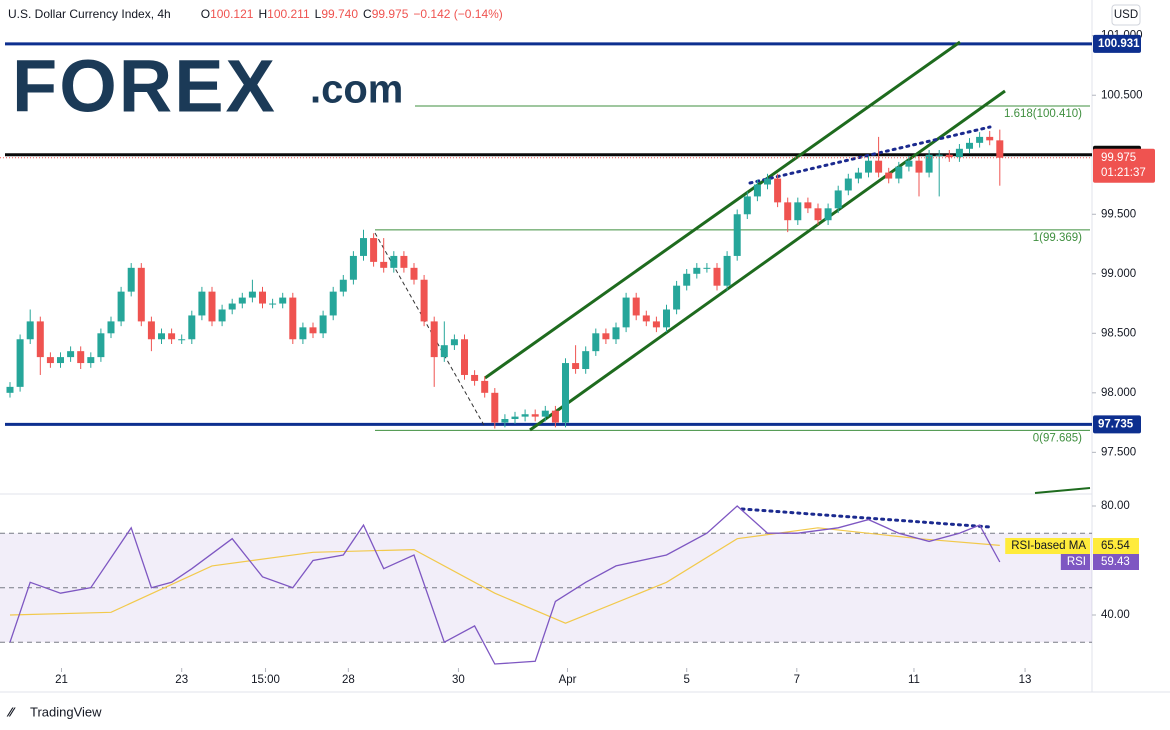 This screenshot has width=1170, height=730. I want to click on quote-label: H, so click(262, 14).